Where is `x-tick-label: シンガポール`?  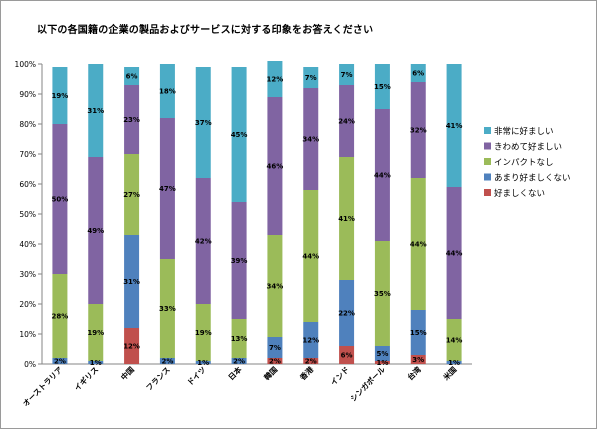
x-tick-label: シンガポール is located at coordinates (367, 383).